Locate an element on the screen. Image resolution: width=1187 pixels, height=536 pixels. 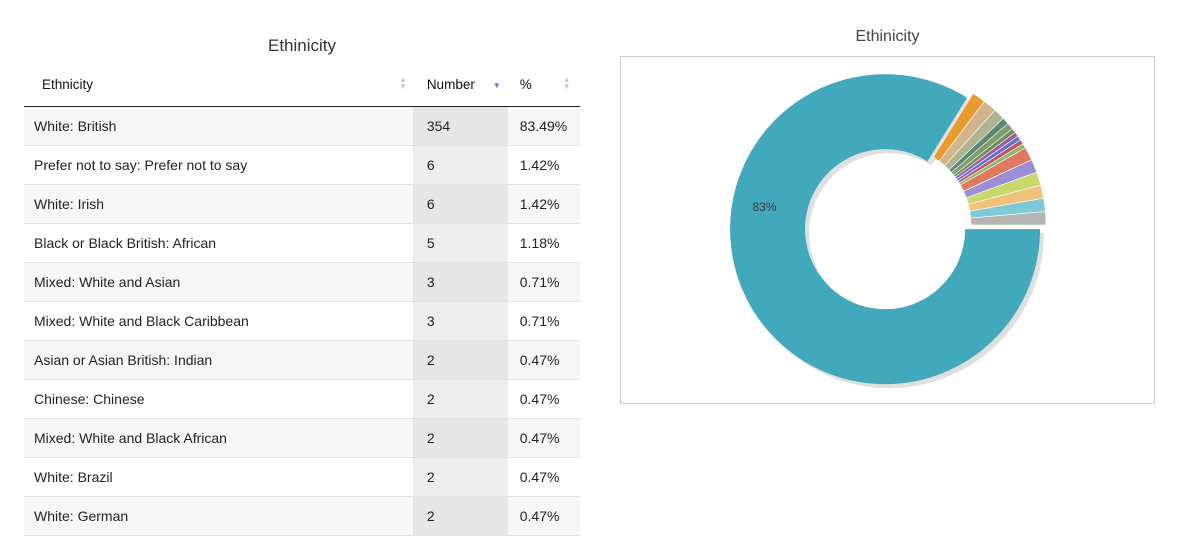
table-header-row: Ethnicity ▲ ▼ Number ▼ % ▲ ▼ is located at coordinates (302, 84).